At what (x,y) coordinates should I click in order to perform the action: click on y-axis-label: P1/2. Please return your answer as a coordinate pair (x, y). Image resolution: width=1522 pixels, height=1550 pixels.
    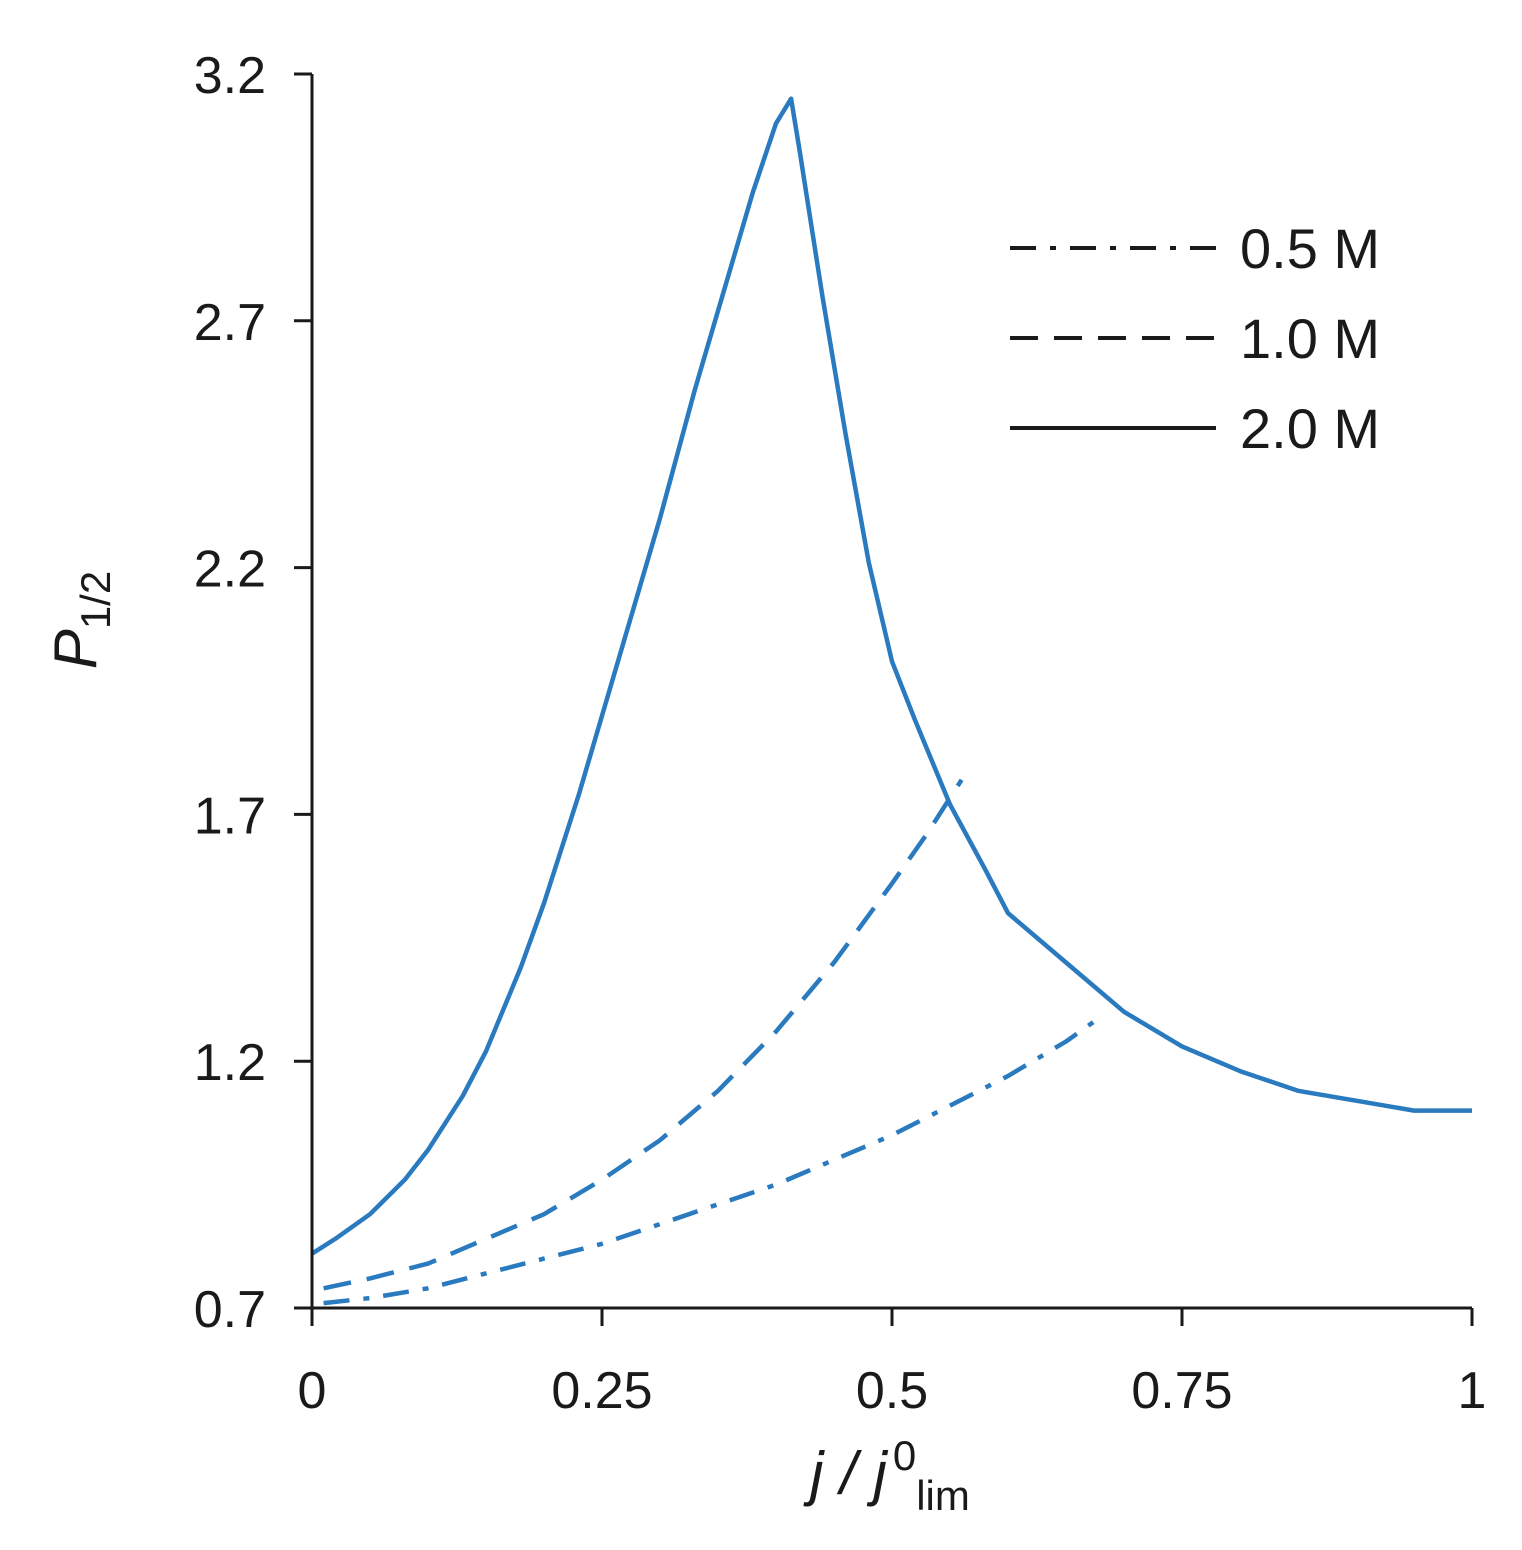
    Looking at the image, I should click on (80, 620).